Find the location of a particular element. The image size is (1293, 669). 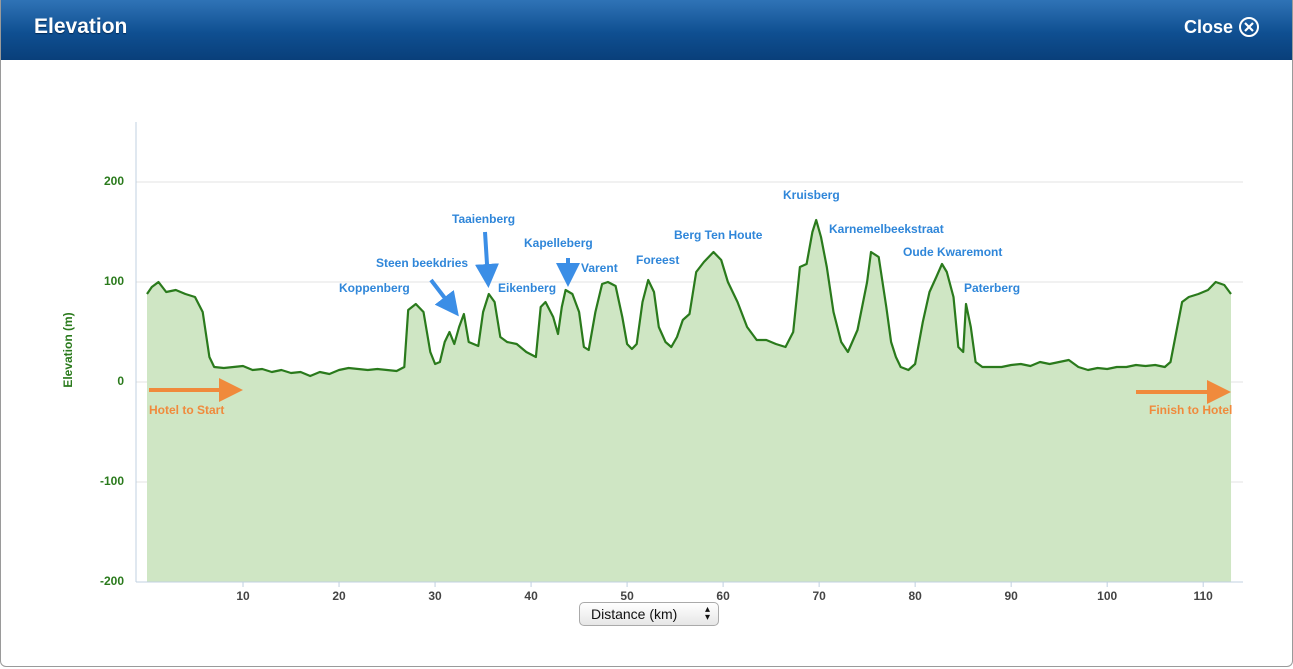

annotation: Eikenberg is located at coordinates (527, 288).